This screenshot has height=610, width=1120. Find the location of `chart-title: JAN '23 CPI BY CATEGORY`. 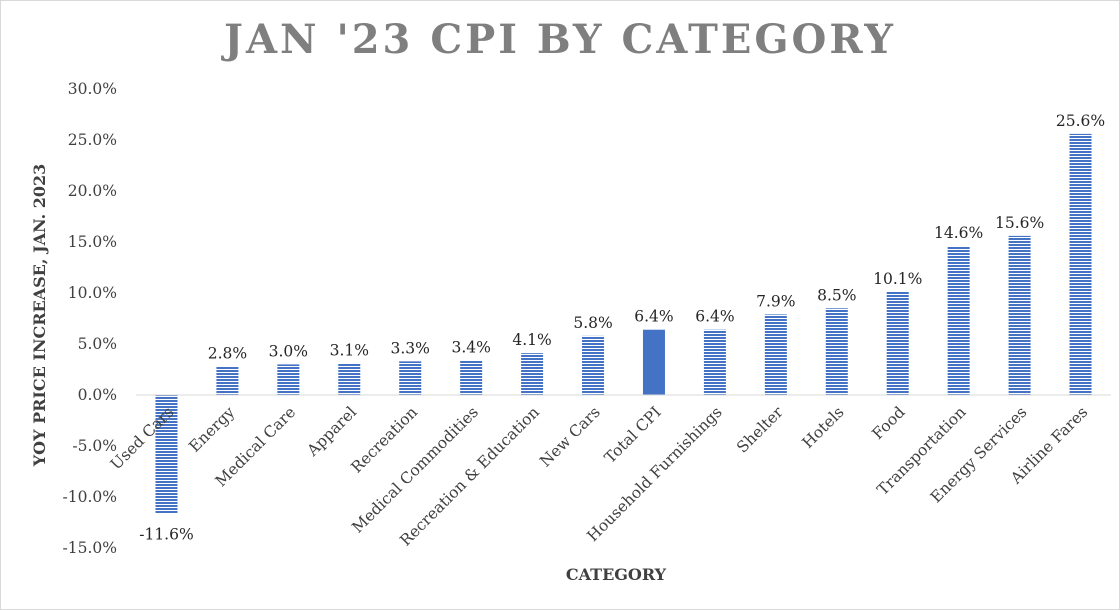

chart-title: JAN '23 CPI BY CATEGORY is located at coordinates (558, 39).